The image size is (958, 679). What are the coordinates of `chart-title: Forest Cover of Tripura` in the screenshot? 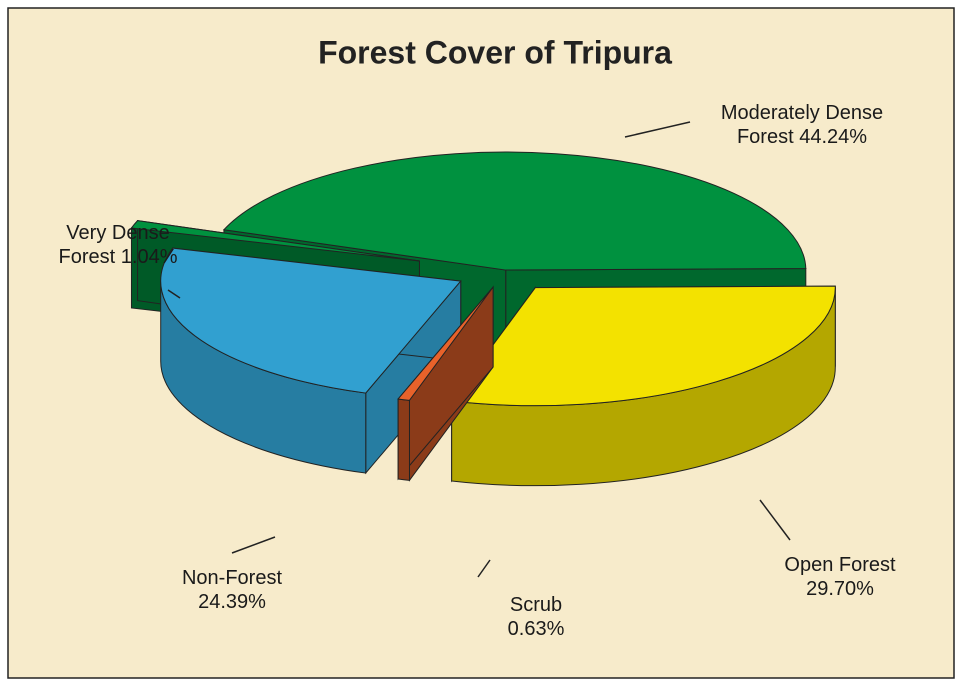 It's located at (495, 52).